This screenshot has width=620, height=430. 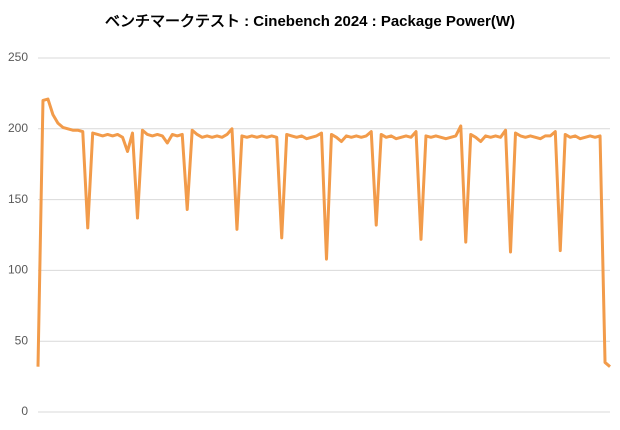 What do you see at coordinates (18, 128) in the screenshot?
I see `y-tick-label: 200` at bounding box center [18, 128].